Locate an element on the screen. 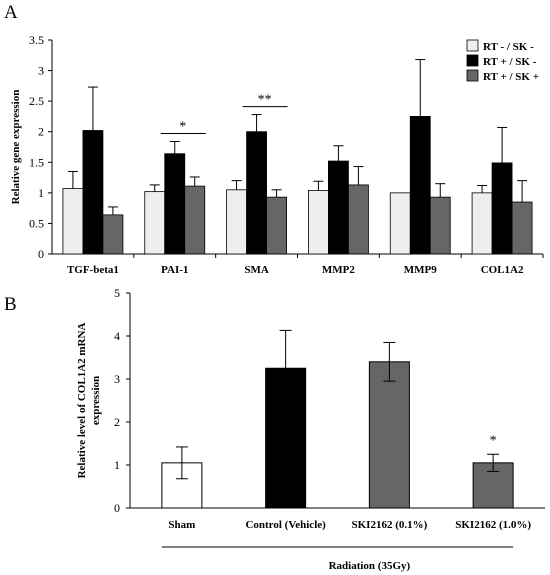 The width and height of the screenshot is (550, 575). a-y-tick-label: 0.5 is located at coordinates (36, 223).